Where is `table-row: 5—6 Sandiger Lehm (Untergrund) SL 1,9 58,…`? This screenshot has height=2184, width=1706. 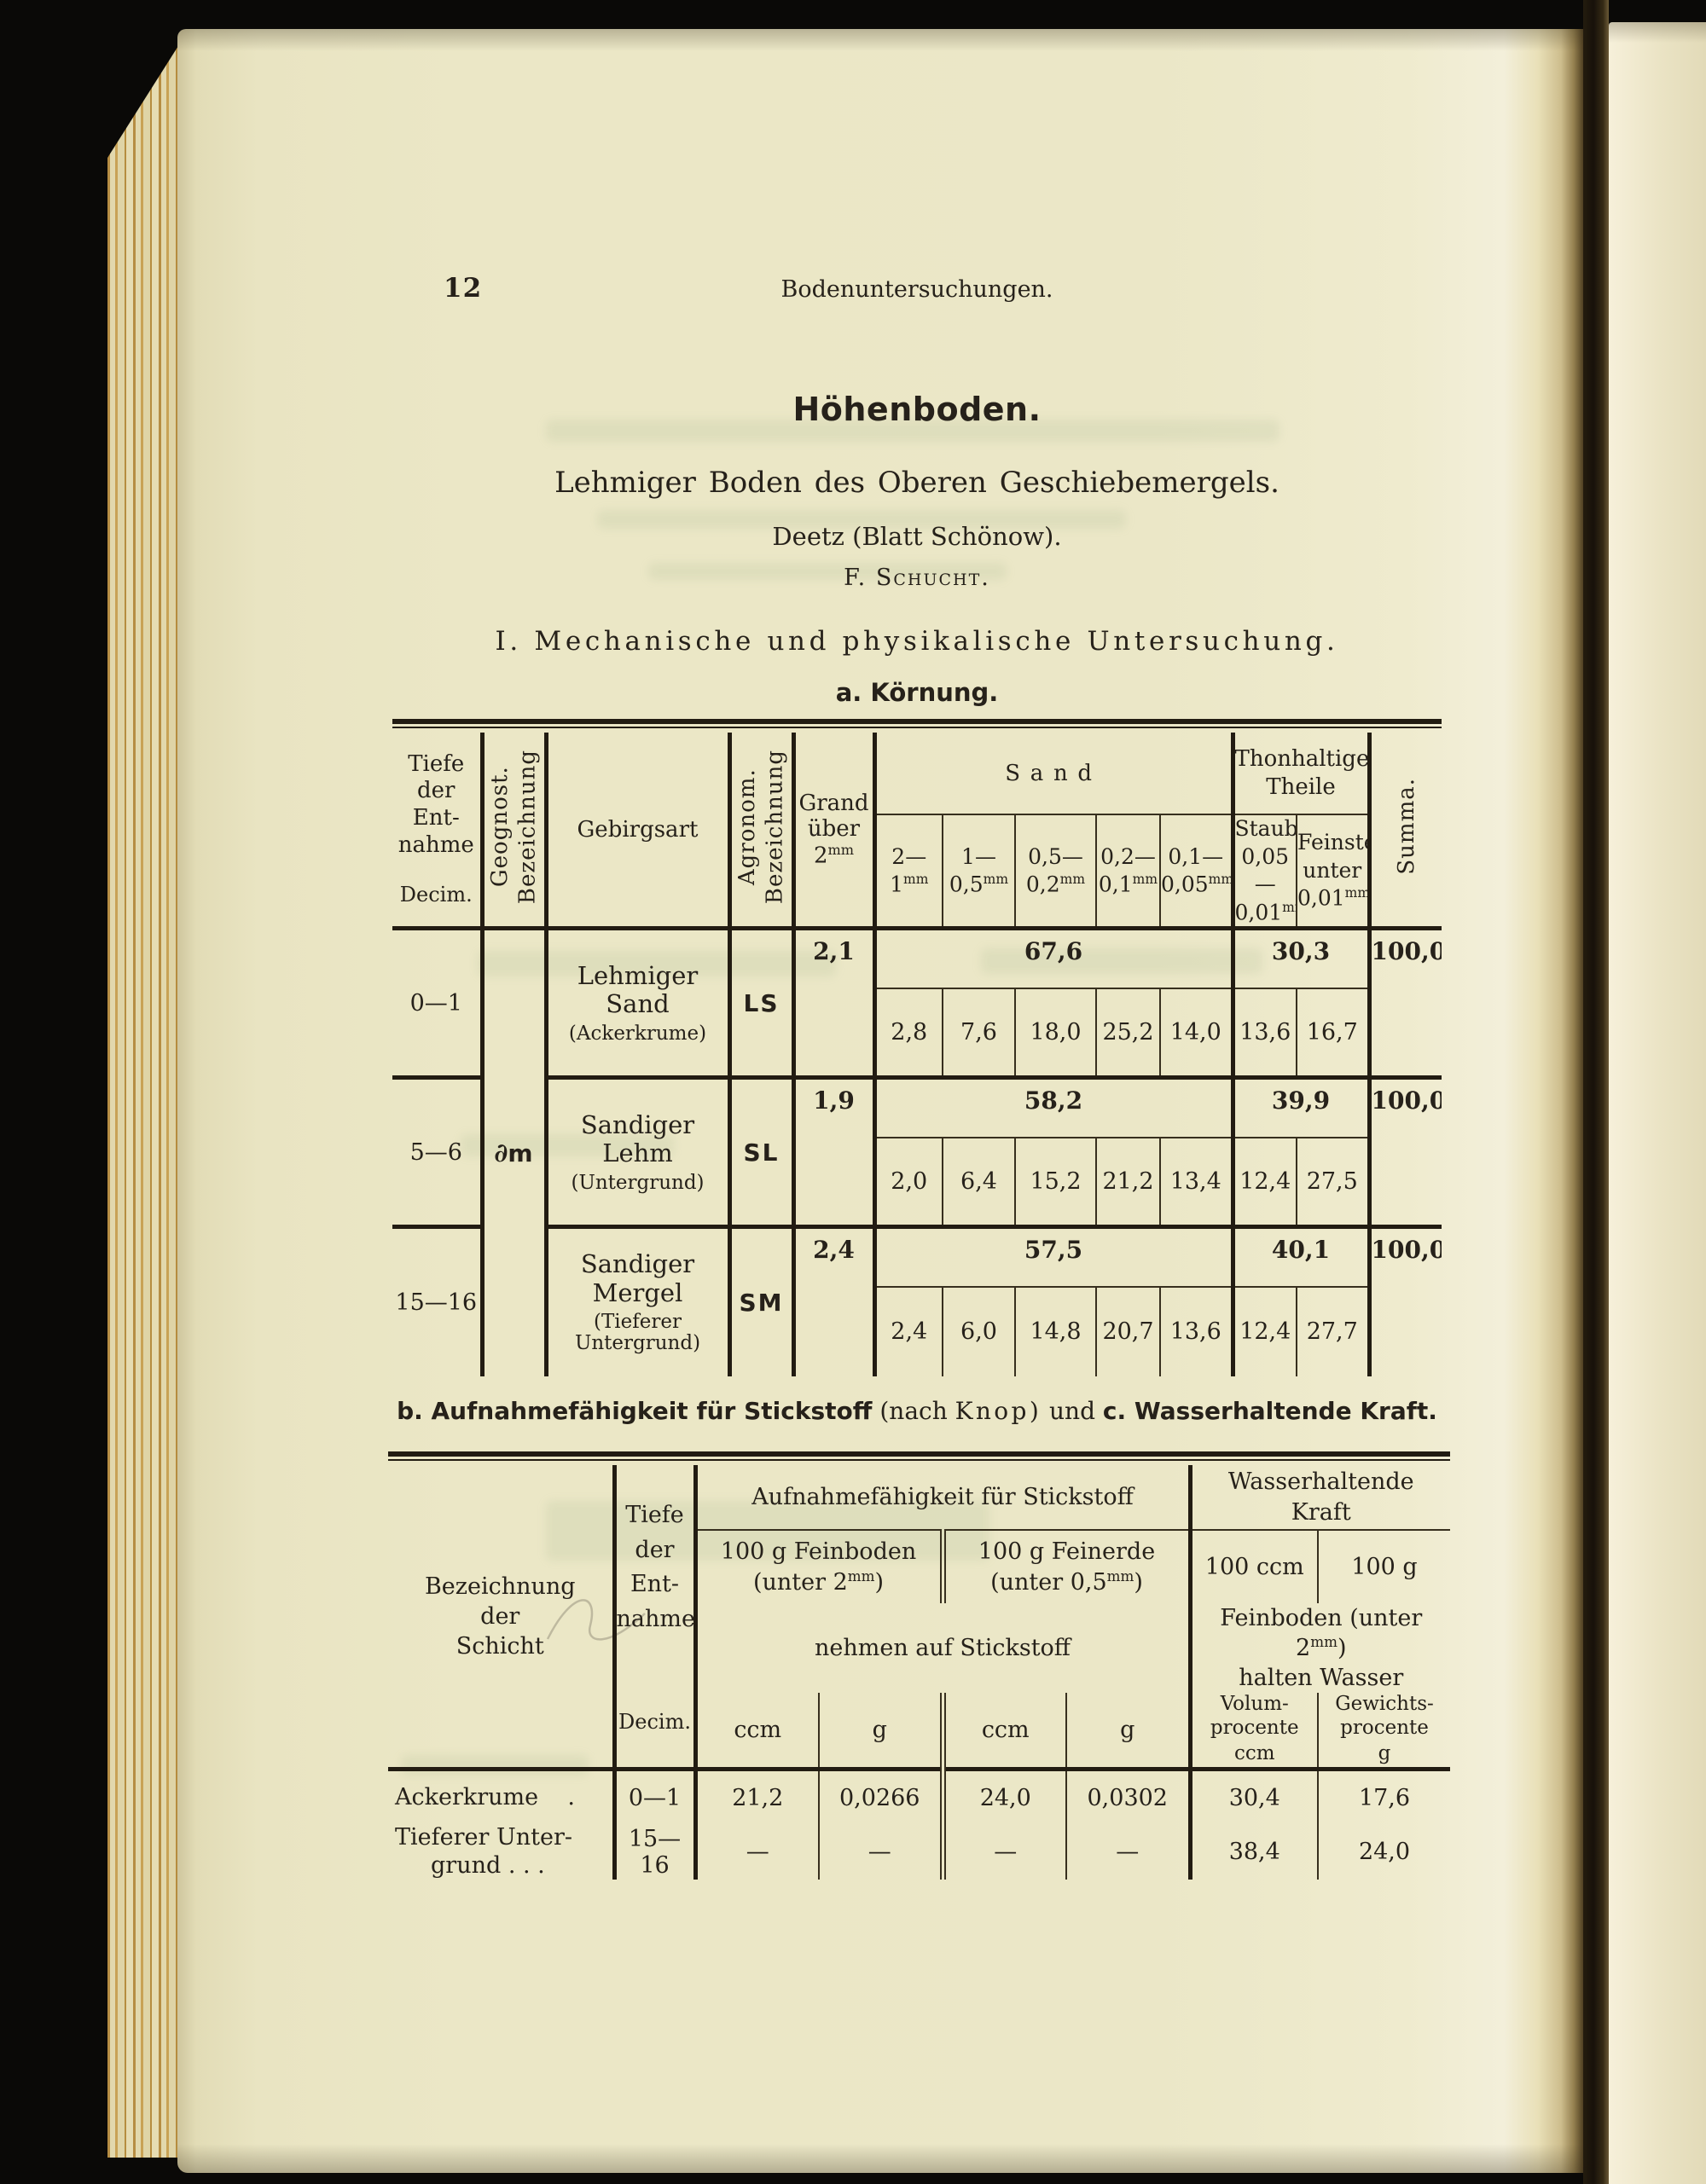
table-row: 5—6 Sandiger Lehm (Untergrund) SL 1,9 58,… is located at coordinates (917, 1154).